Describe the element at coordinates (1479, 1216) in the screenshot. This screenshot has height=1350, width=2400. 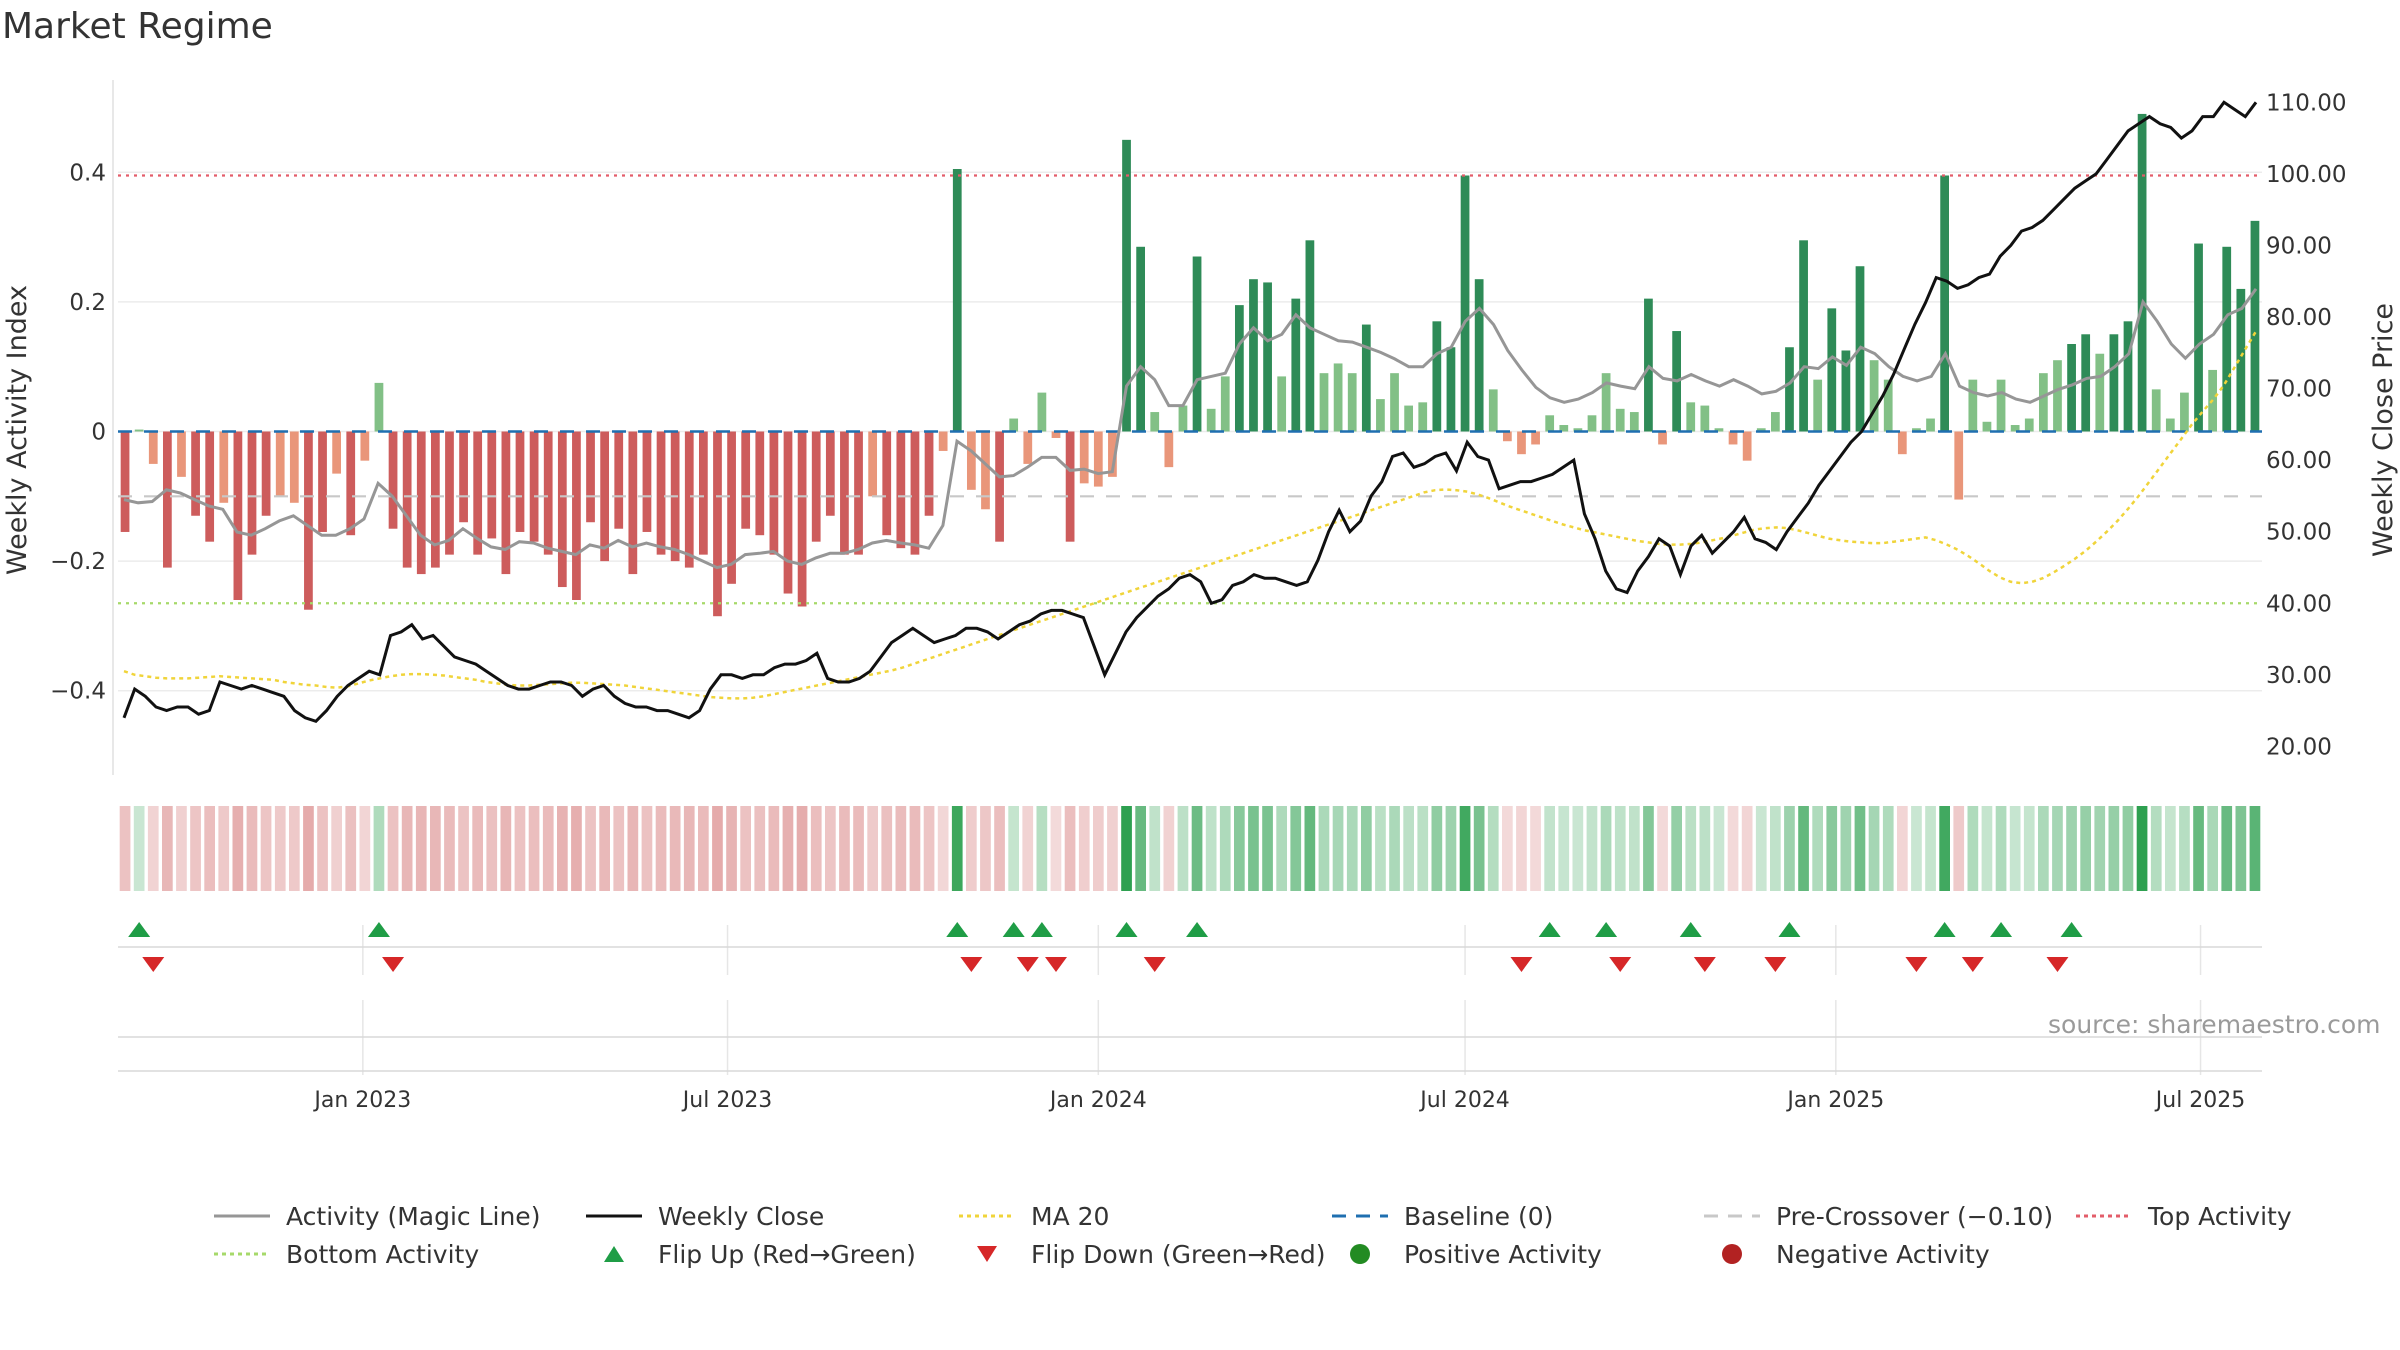
I see `legend-label: Baseline (0)` at that location.